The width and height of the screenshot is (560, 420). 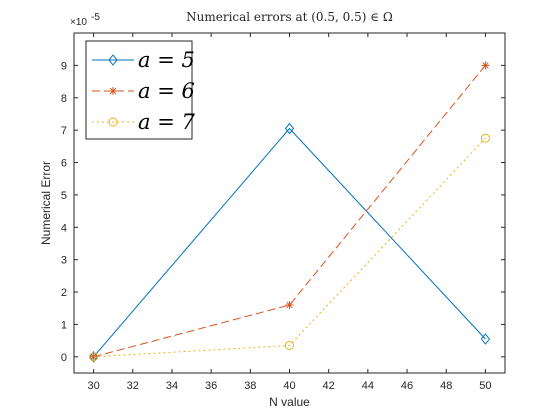 What do you see at coordinates (166, 122) in the screenshot?
I see `legend-label-2: a = 7` at bounding box center [166, 122].